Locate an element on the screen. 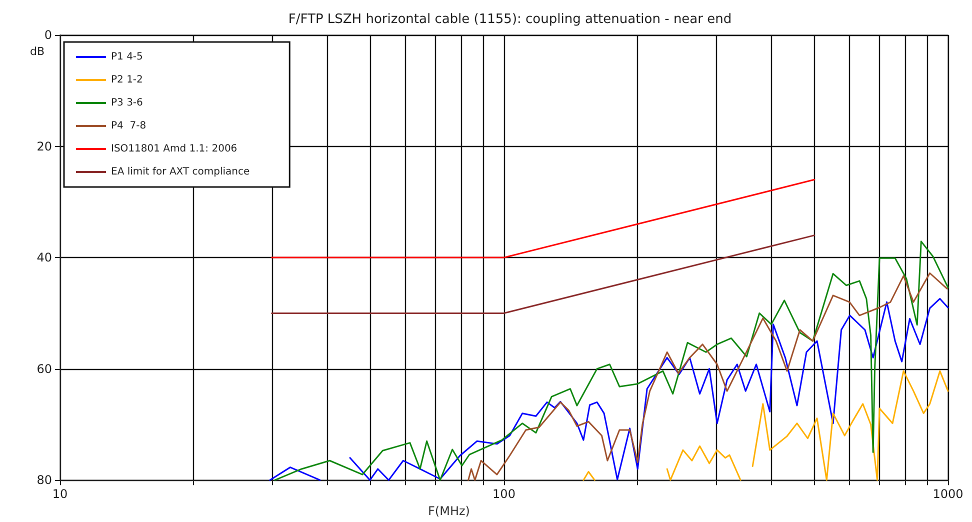 Image resolution: width=972 pixels, height=522 pixels. y-tick-label: 20 is located at coordinates (44, 146).